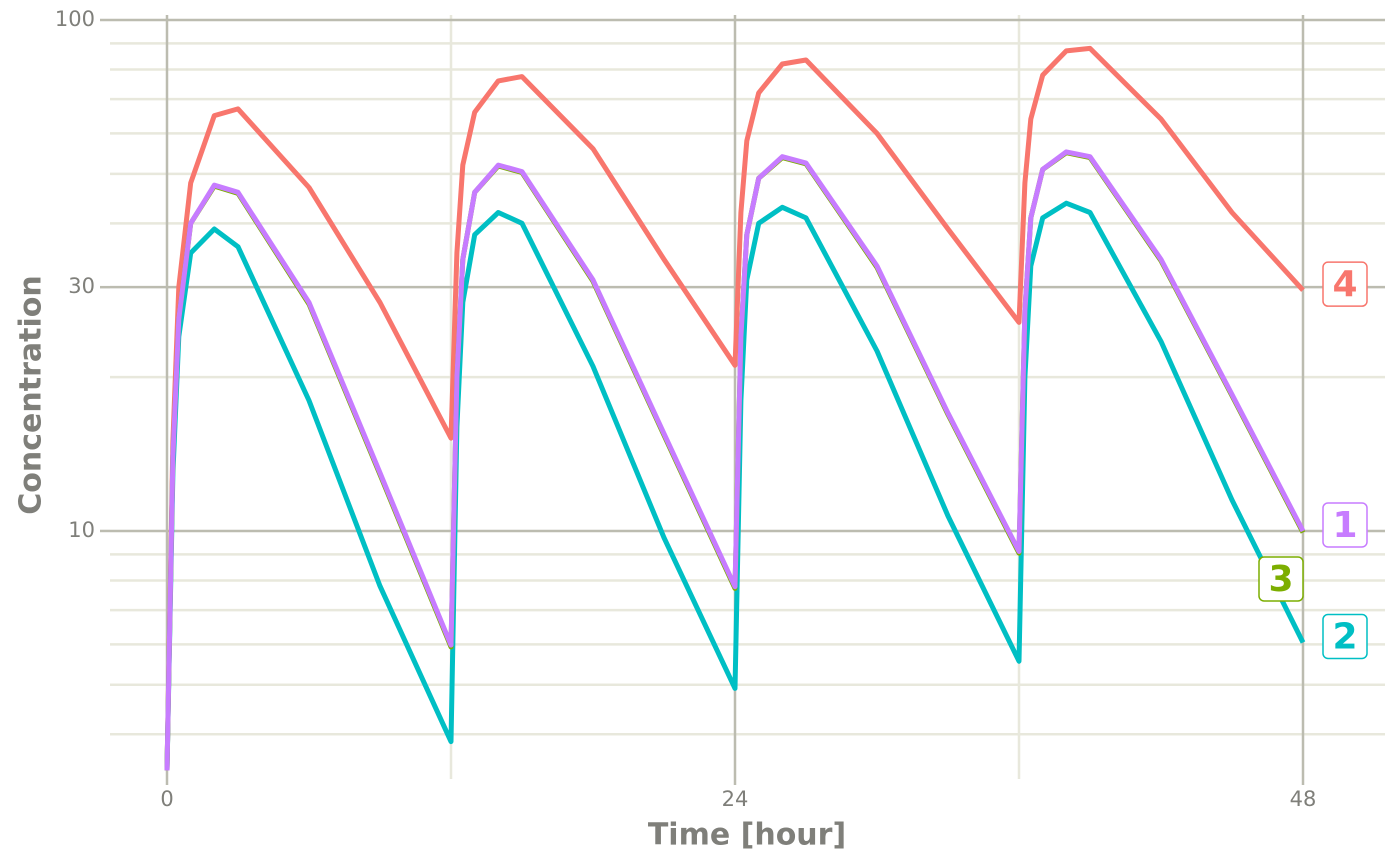 Image resolution: width=1400 pixels, height=865 pixels. What do you see at coordinates (1303, 799) in the screenshot?
I see `x-tick-label: 48` at bounding box center [1303, 799].